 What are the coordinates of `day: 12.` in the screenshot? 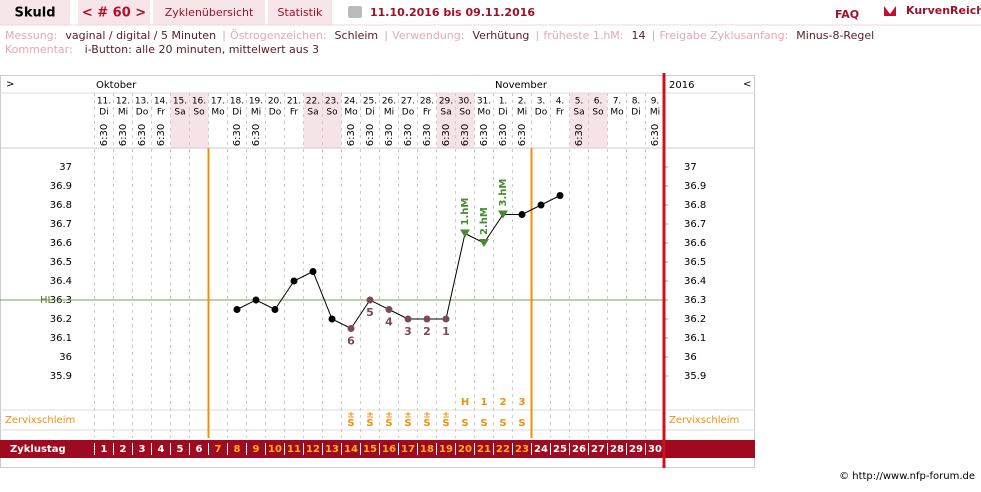 It's located at (123, 102).